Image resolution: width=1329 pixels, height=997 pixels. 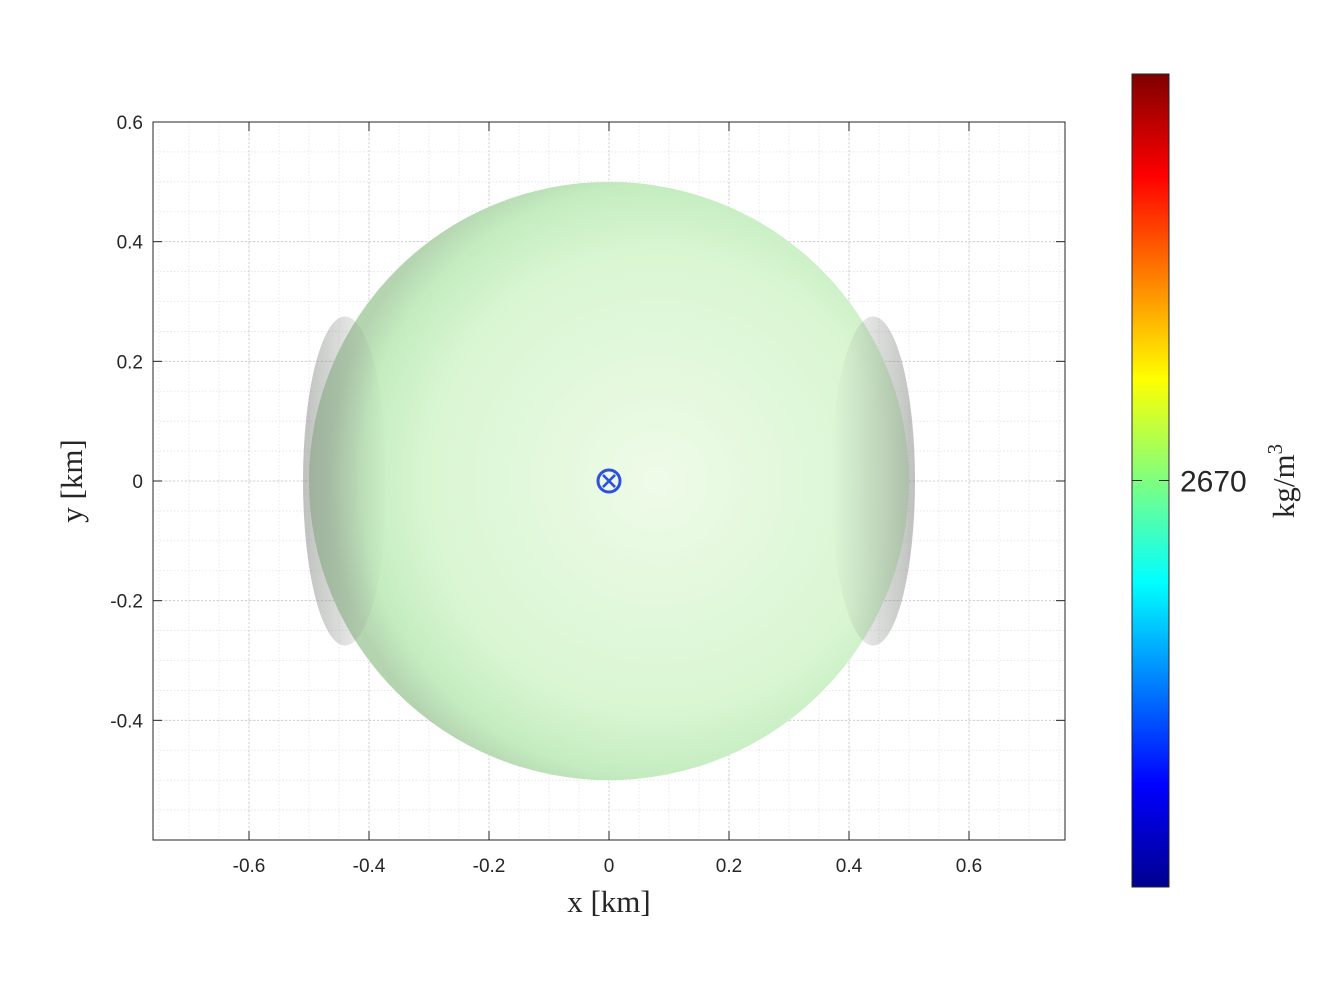 I want to click on y-tick-label: -0.2, so click(x=126, y=602).